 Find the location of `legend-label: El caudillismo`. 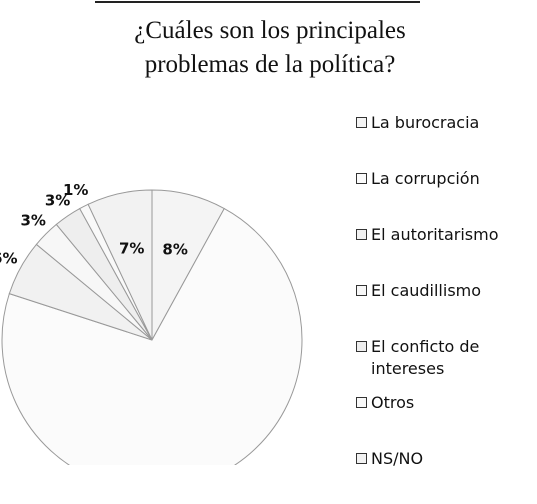

legend-label: El caudillismo is located at coordinates (426, 290).